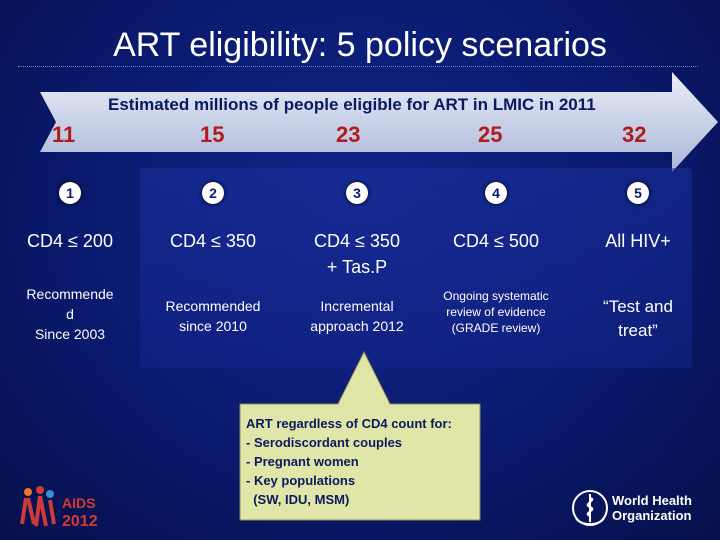 This screenshot has width=720, height=540. What do you see at coordinates (638, 193) in the screenshot?
I see `scenario-badge: 5` at bounding box center [638, 193].